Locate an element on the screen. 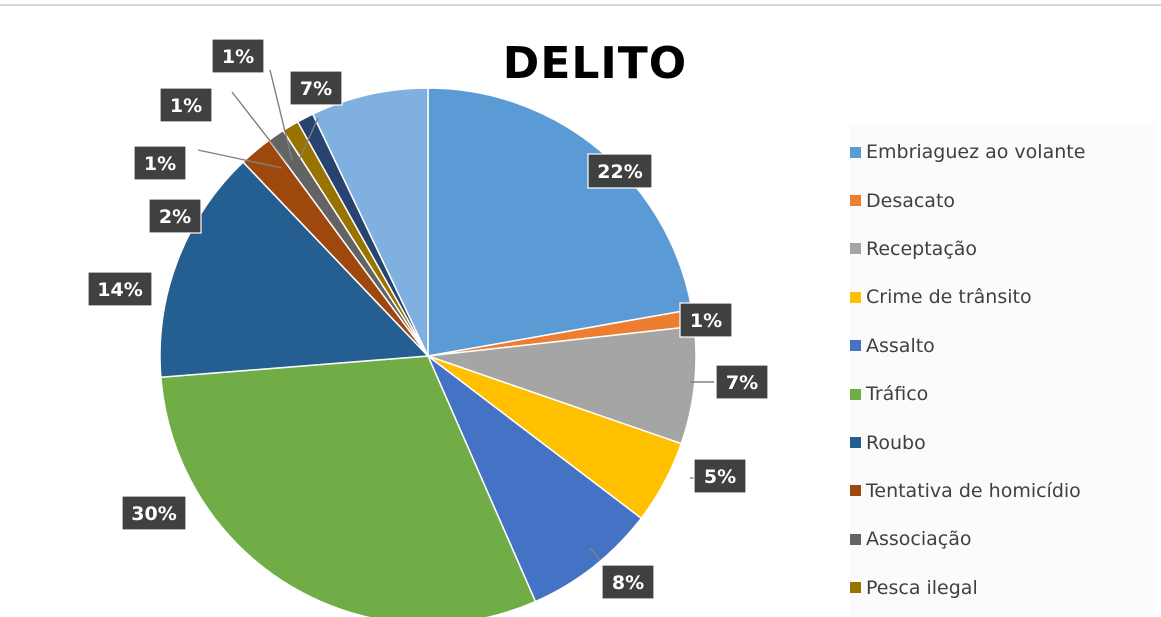 The image size is (1161, 617). data-label-text: 2% is located at coordinates (175, 217).